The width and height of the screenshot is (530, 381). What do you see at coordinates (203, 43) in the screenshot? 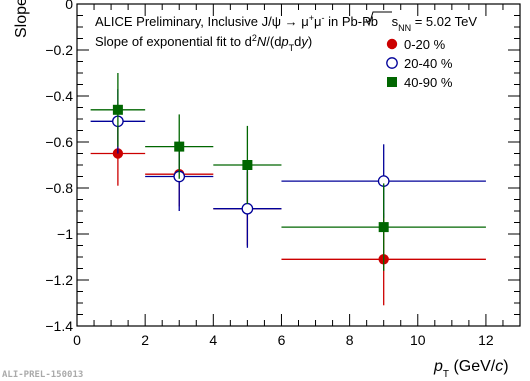
I see `annotation-sub: Slope of exponential fit to d2N/(dpTdy)` at bounding box center [203, 43].